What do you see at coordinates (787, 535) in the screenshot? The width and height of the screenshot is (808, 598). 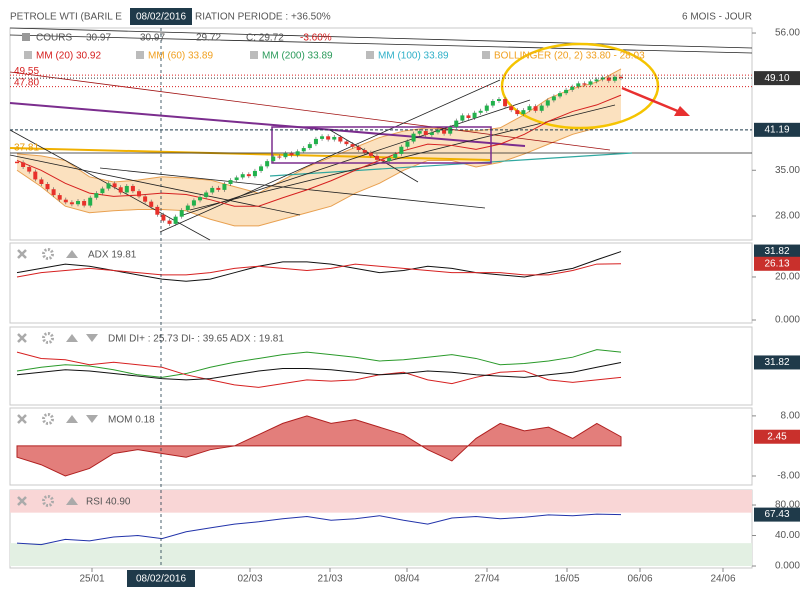 I see `y-tick-label: 40.00` at bounding box center [787, 535].